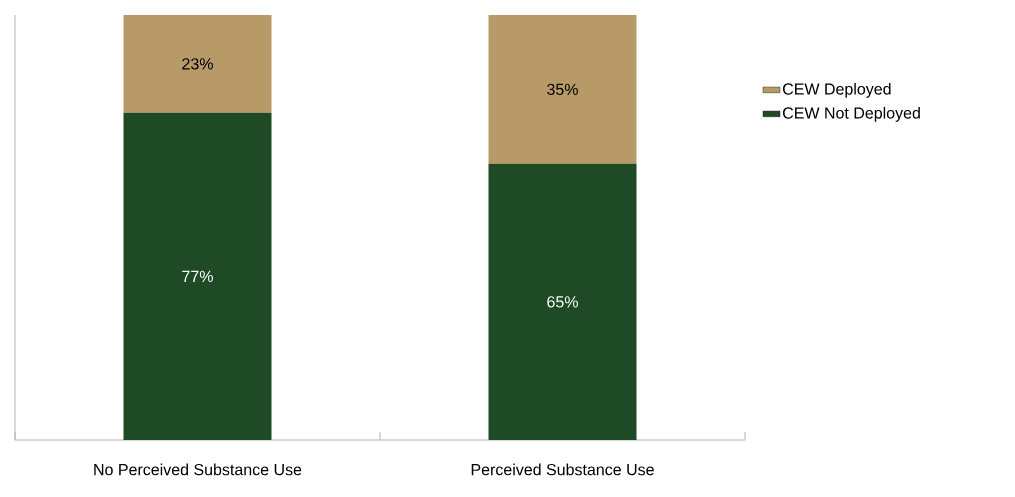 This screenshot has height=497, width=1015. Describe the element at coordinates (562, 89) in the screenshot. I see `data-label: 35%` at that location.